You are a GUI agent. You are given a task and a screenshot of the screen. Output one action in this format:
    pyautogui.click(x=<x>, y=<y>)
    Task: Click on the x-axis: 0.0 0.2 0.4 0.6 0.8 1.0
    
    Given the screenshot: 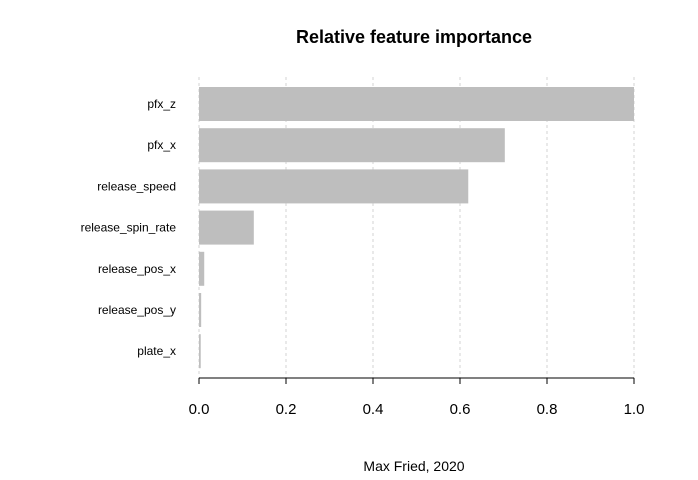 What is the action you would take?
    pyautogui.click(x=417, y=397)
    